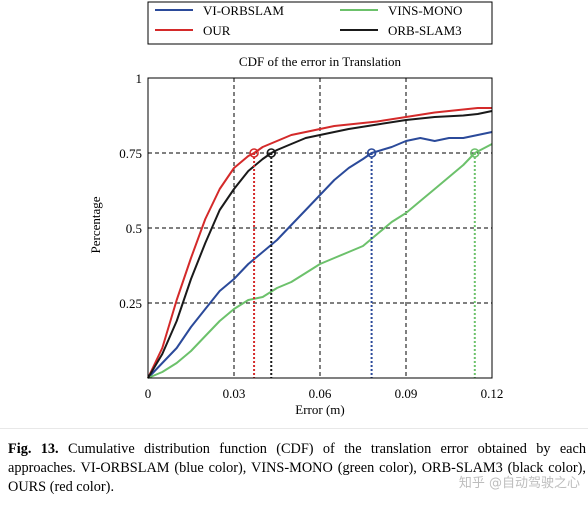 This screenshot has width=588, height=506. What do you see at coordinates (320, 393) in the screenshot?
I see `x-tick-label: 0.06` at bounding box center [320, 393].